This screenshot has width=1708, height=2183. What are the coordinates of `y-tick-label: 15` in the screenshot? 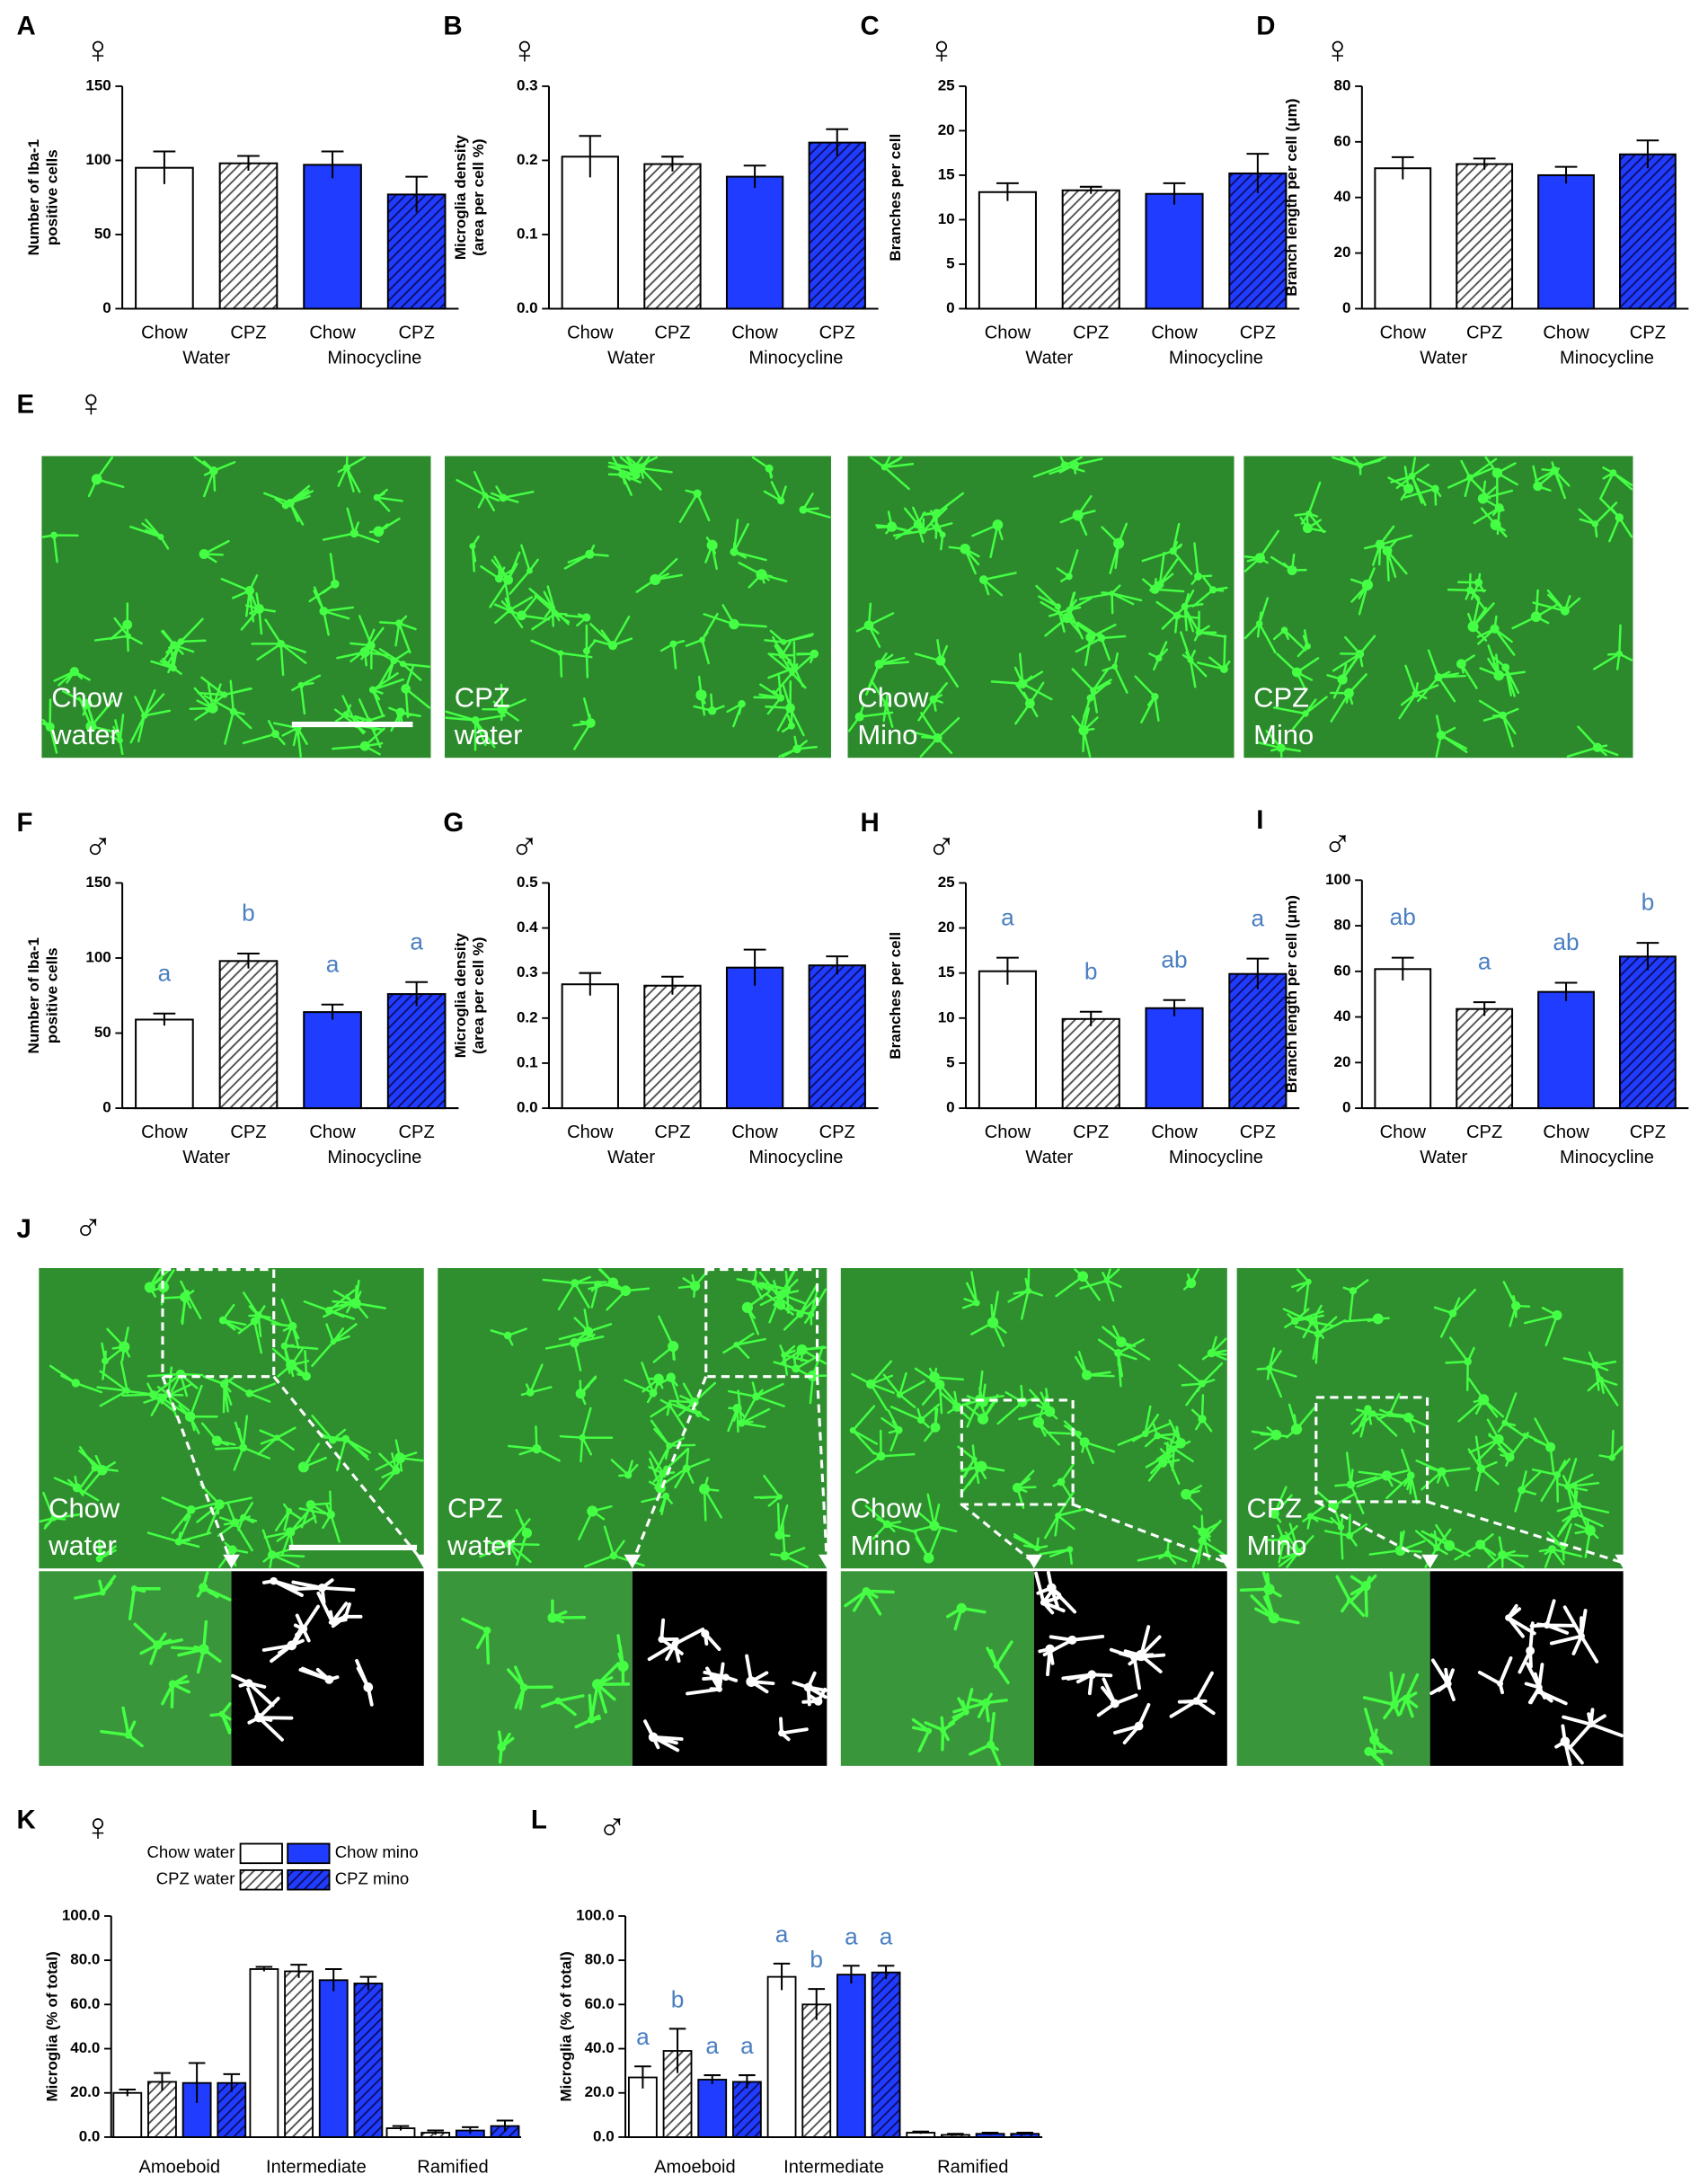 It's located at (946, 972).